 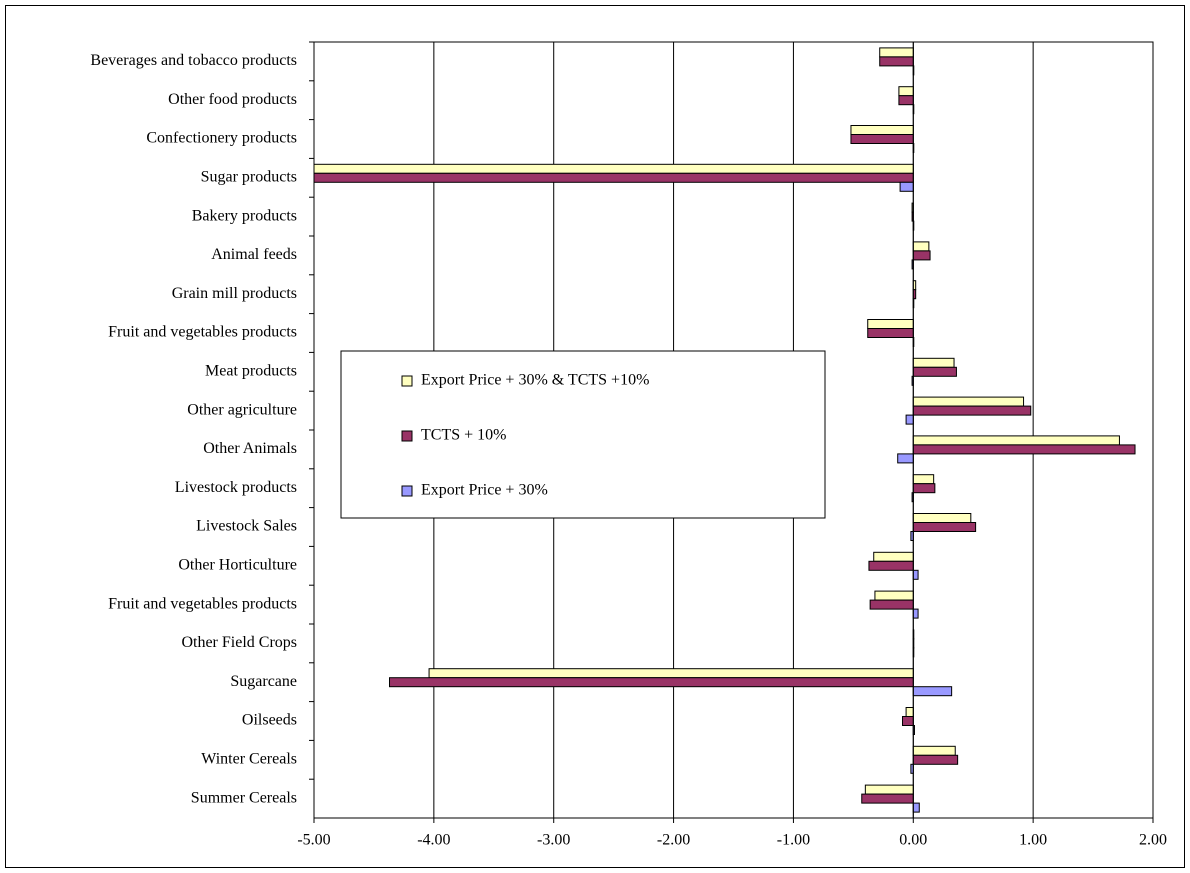 What do you see at coordinates (535, 380) in the screenshot?
I see `legend-label: Export Price + 30% & TCTS +10%` at bounding box center [535, 380].